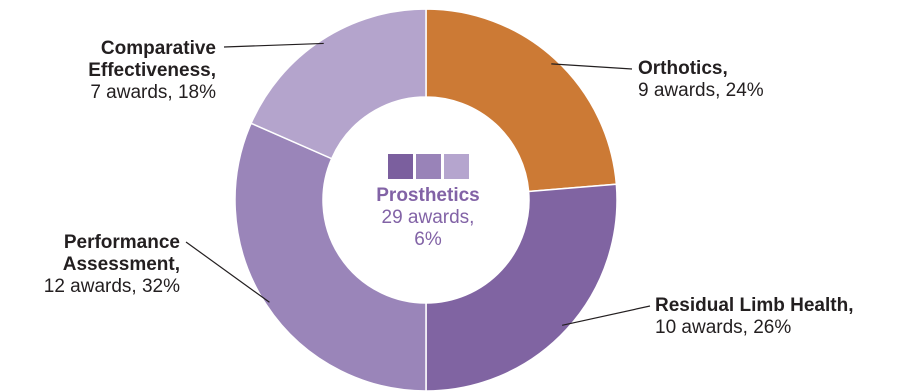 The height and width of the screenshot is (391, 902). I want to click on slice-performance-assessment, so click(330, 256).